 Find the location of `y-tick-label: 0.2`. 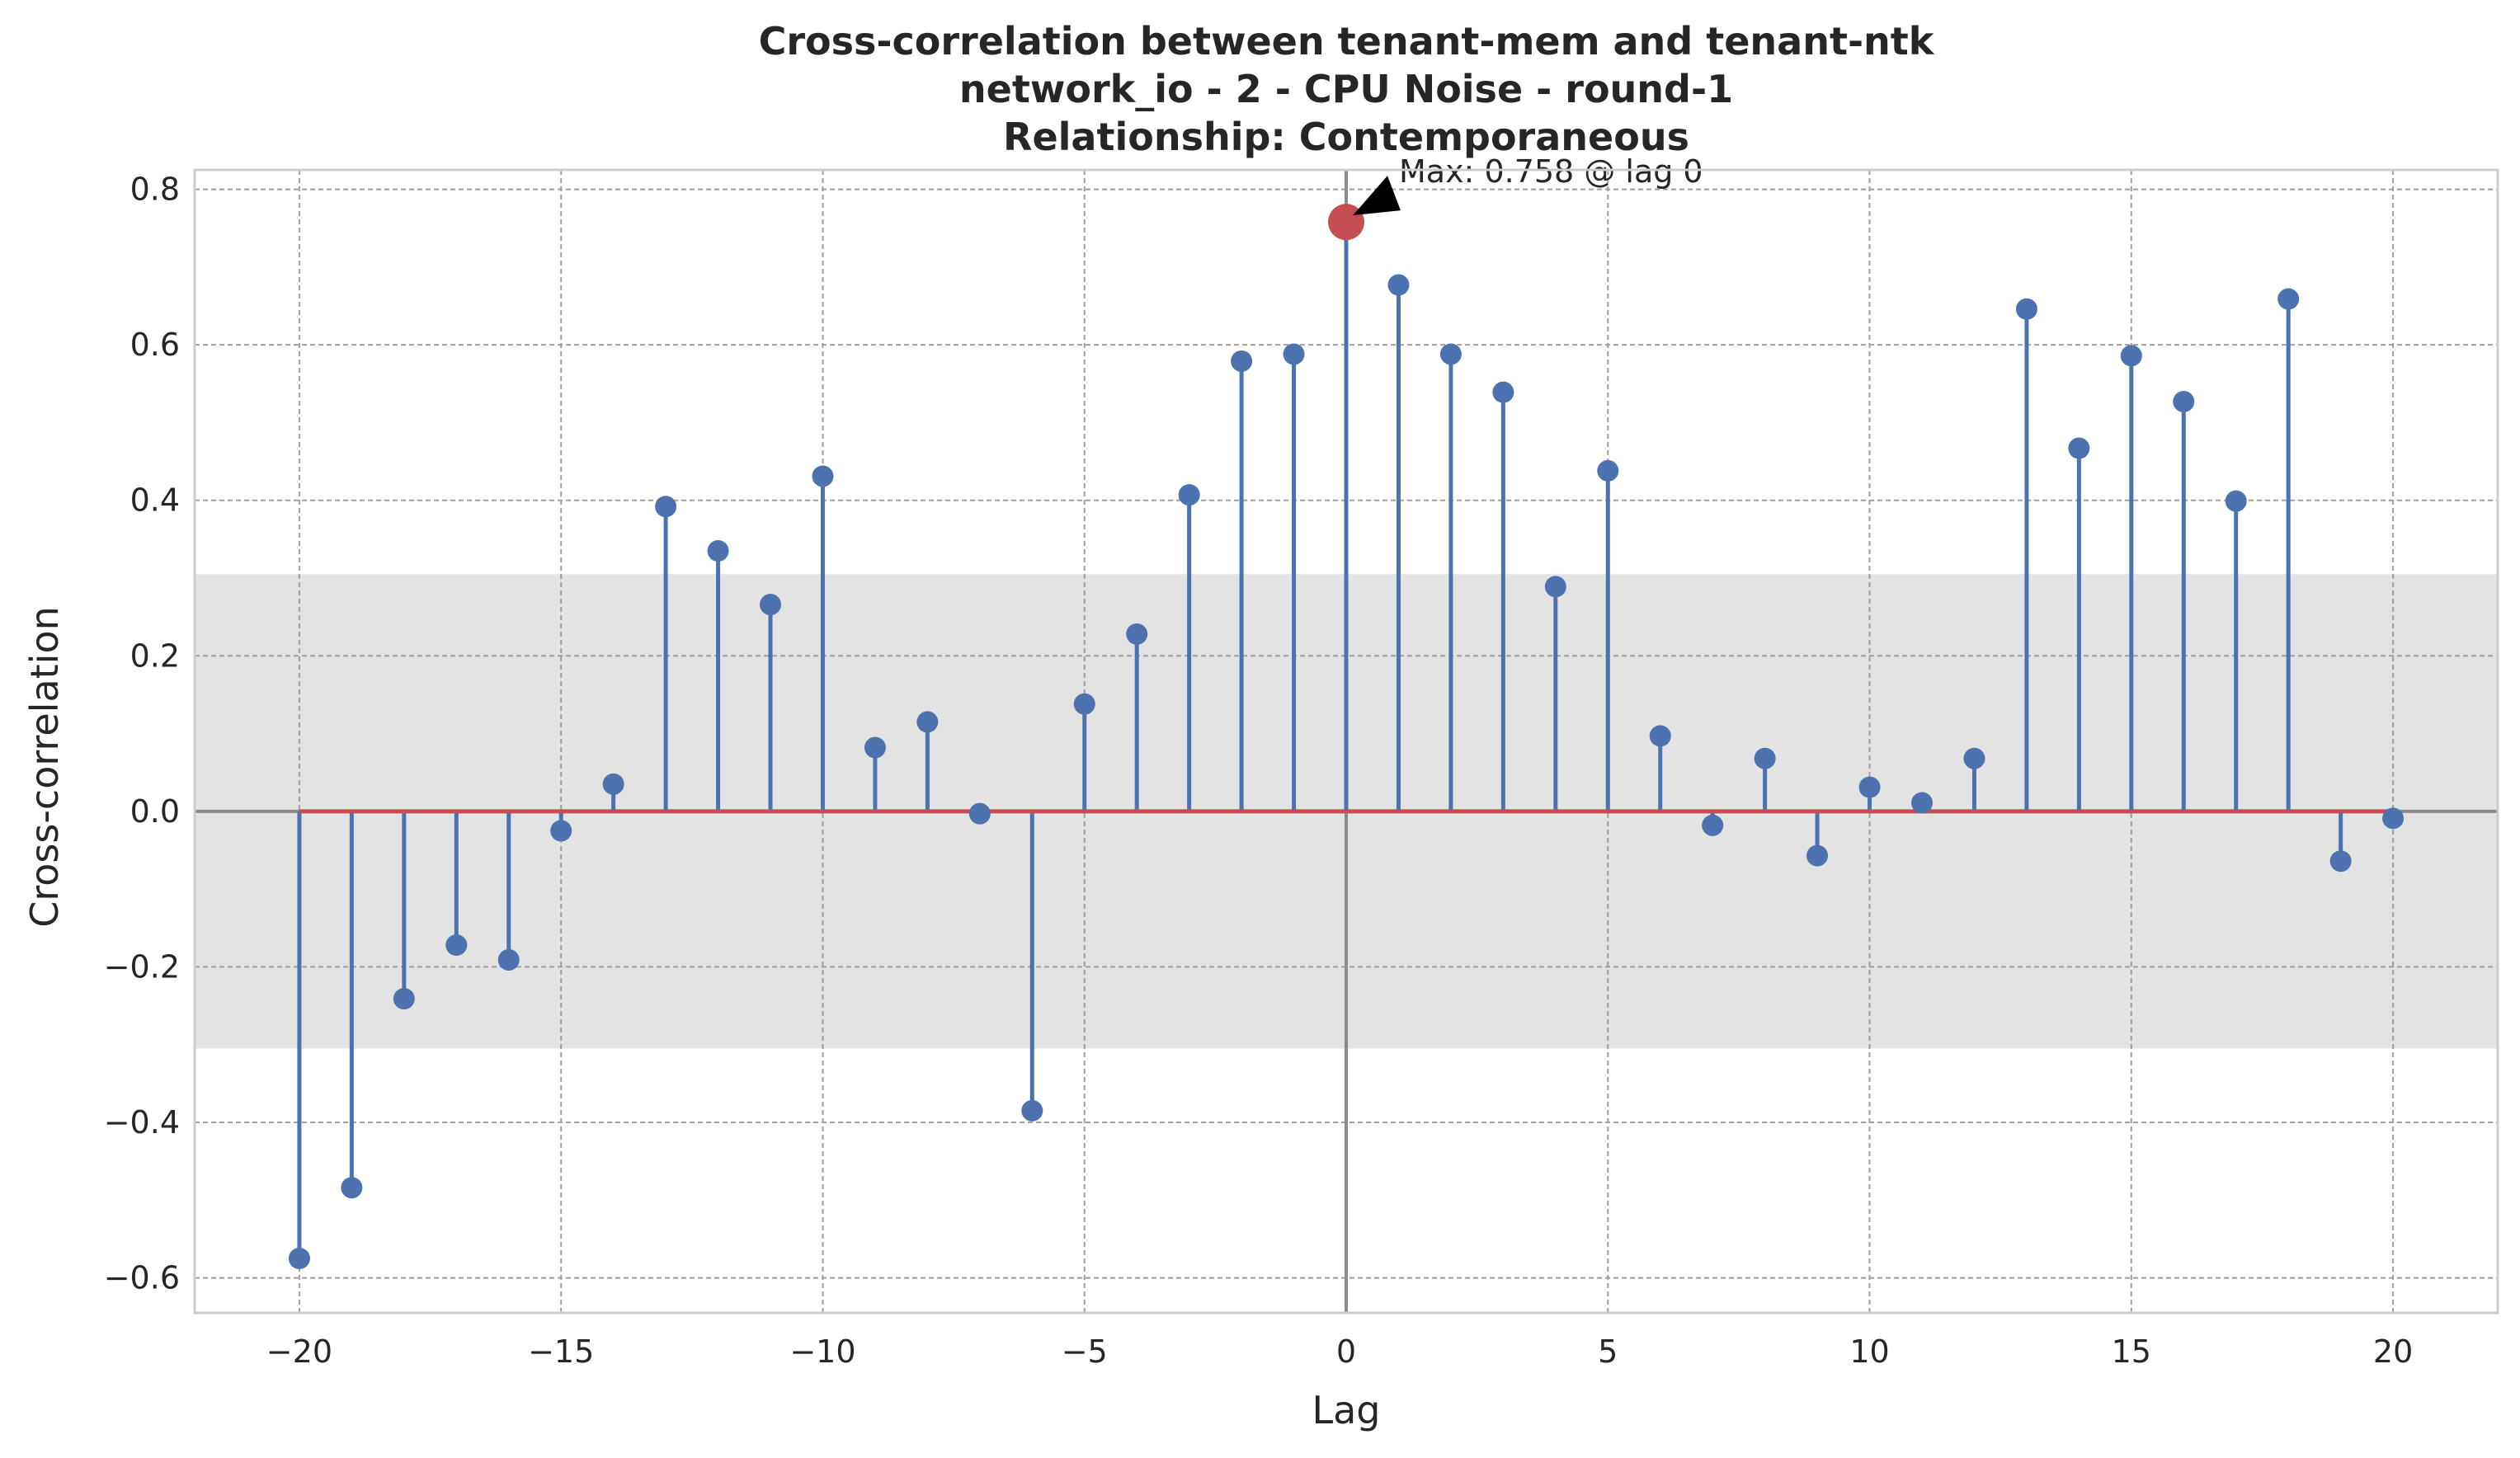

y-tick-label: 0.2 is located at coordinates (155, 655).